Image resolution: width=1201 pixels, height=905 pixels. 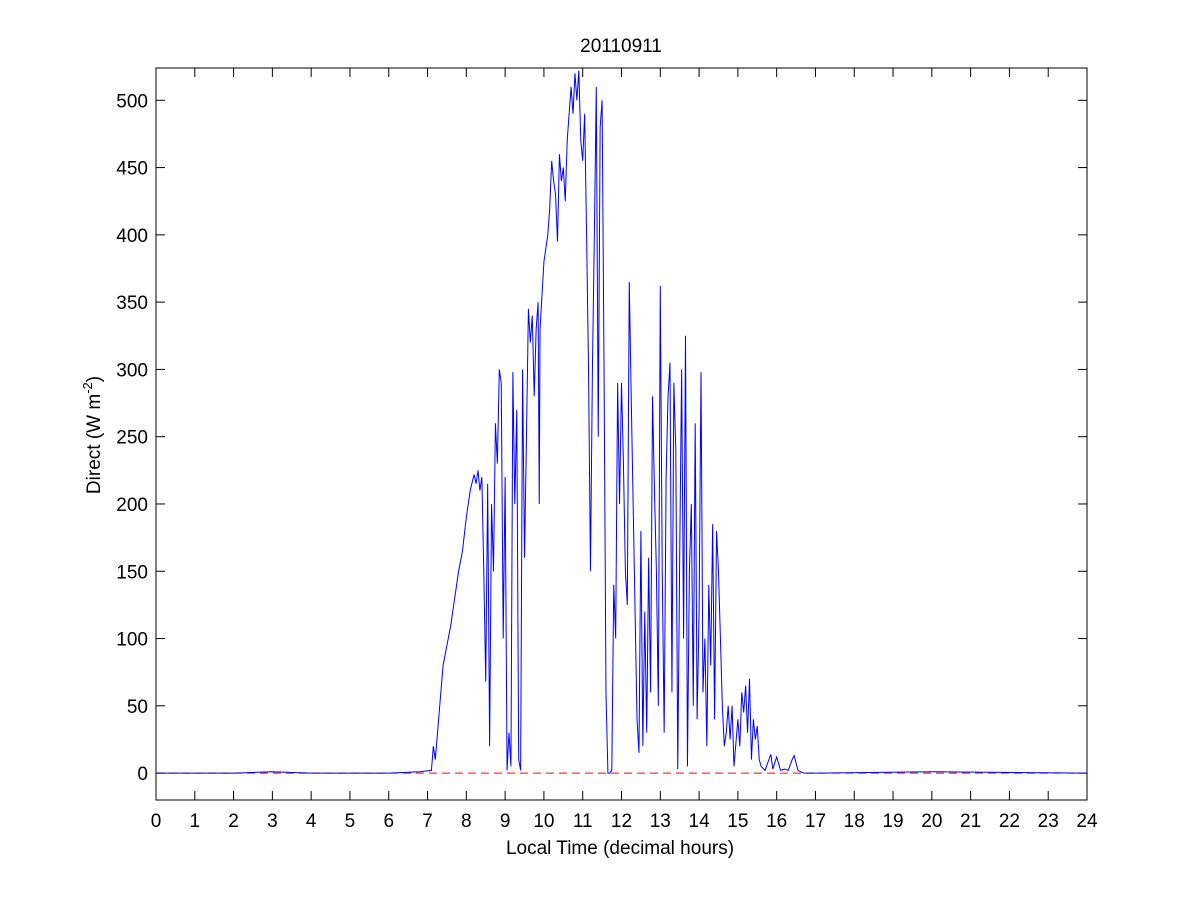 I want to click on x-tick-label: 18, so click(x=854, y=821).